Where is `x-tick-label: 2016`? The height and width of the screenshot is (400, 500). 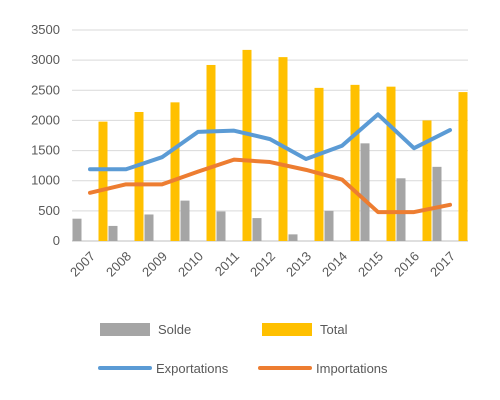
x-tick-label: 2016 is located at coordinates (406, 264).